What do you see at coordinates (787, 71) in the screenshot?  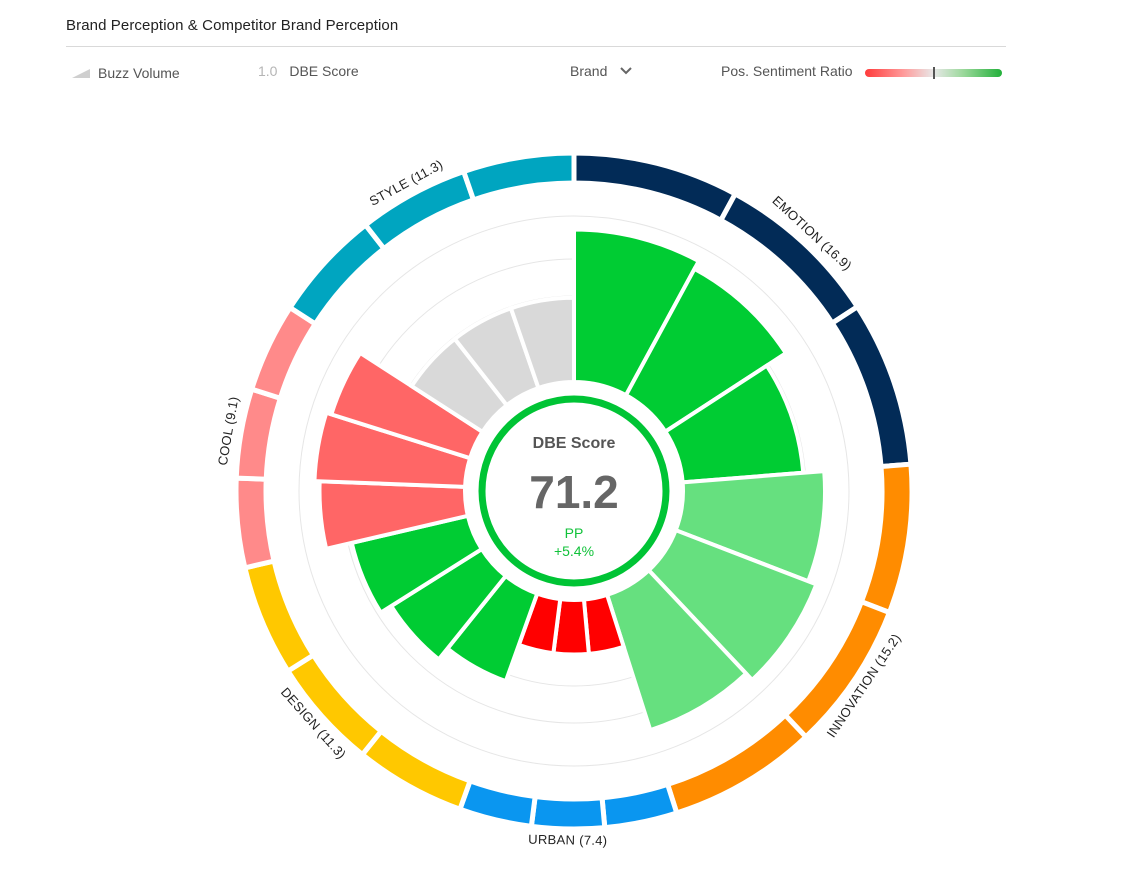 I see `sentiment-label: Pos. Sentiment Ratio` at bounding box center [787, 71].